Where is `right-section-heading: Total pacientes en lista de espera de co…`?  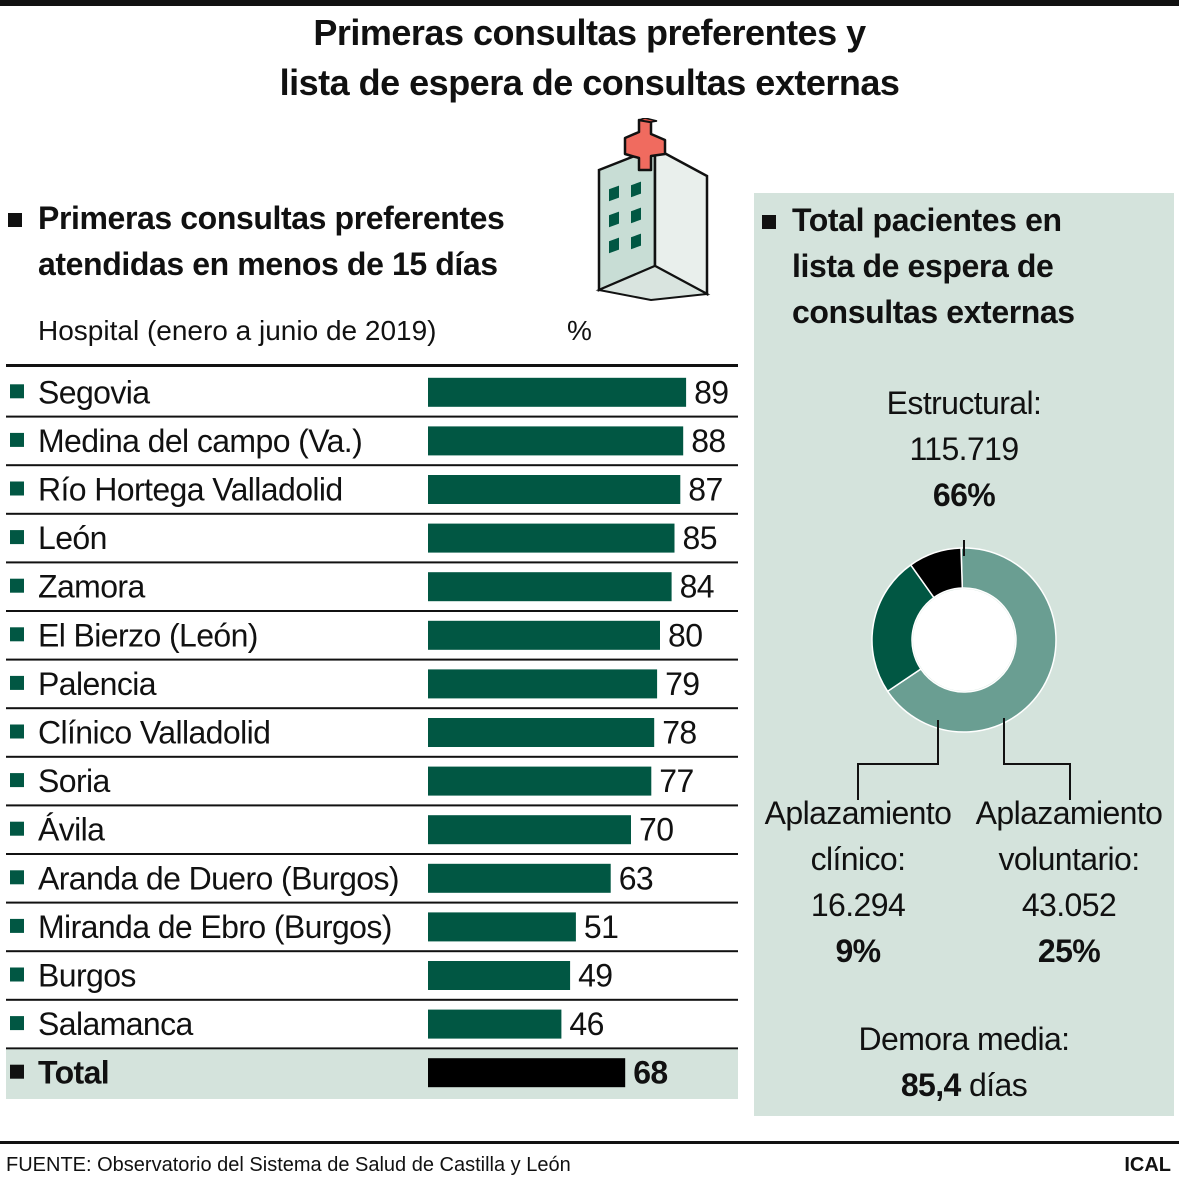
right-section-heading: Total pacientes en lista de espera de co… is located at coordinates (918, 266).